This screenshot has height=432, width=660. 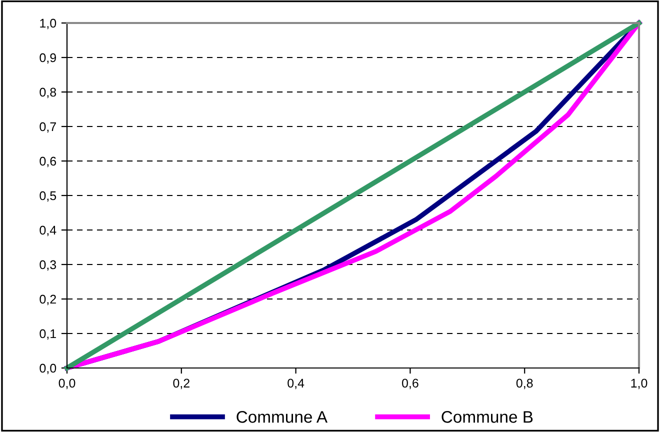 I want to click on x-tick-label: 1,0, so click(x=639, y=384).